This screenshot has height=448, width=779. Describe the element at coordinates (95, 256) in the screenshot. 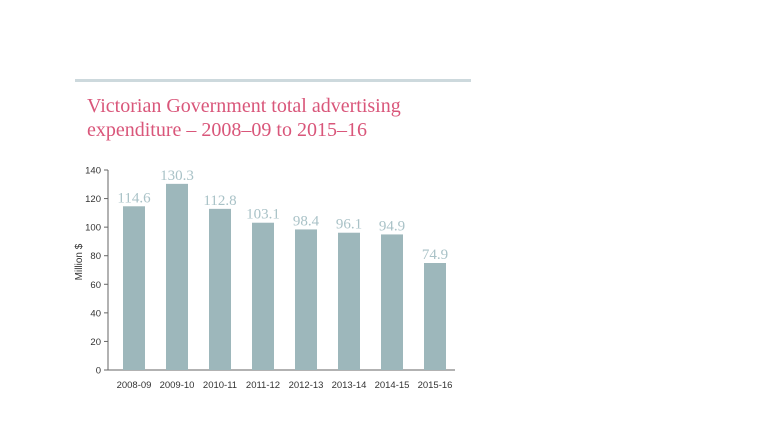

I see `y-tick-label: 80` at that location.